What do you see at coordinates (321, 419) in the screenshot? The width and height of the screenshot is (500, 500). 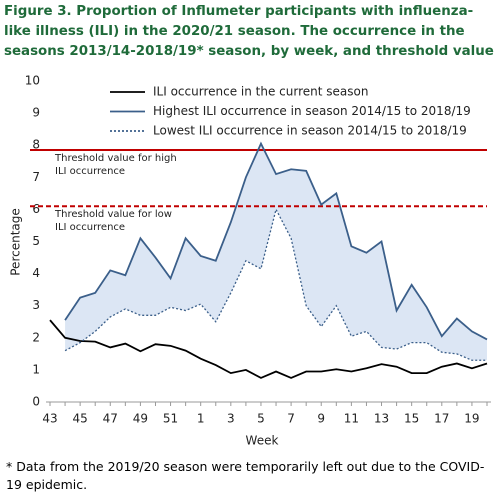 I see `x-tick-label: 9` at bounding box center [321, 419].